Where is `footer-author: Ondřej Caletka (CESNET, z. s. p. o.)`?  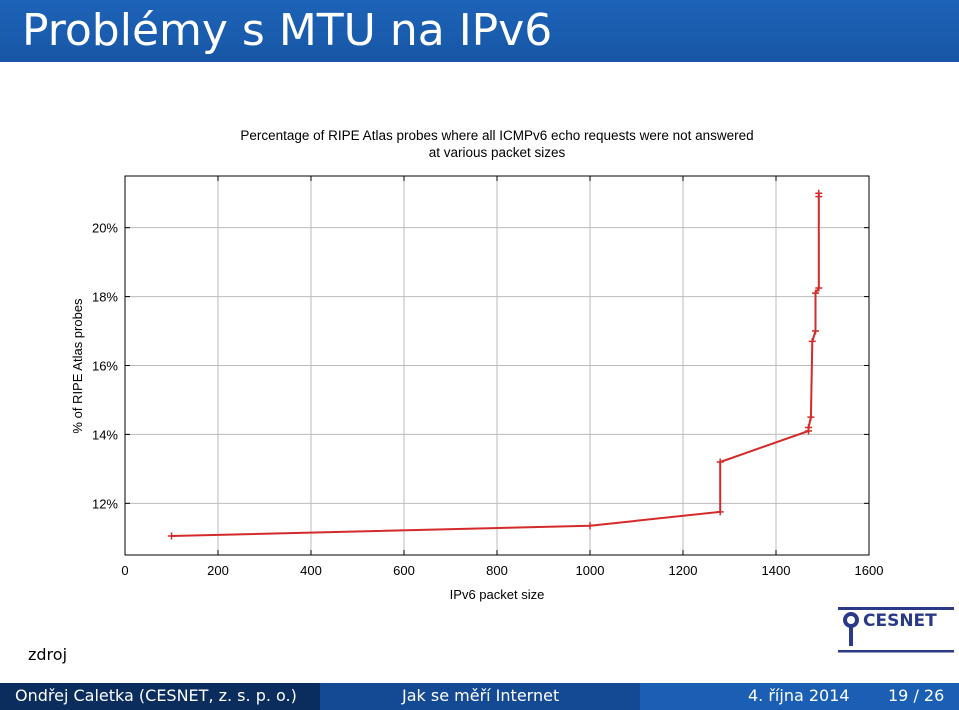
footer-author: Ondřej Caletka (CESNET, z. s. p. o.) is located at coordinates (156, 695).